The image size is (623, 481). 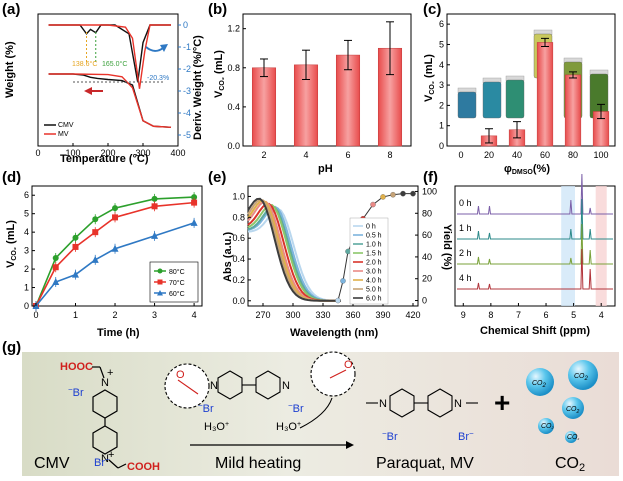 I want to click on e-xtick-label: 390, so click(x=382, y=315).